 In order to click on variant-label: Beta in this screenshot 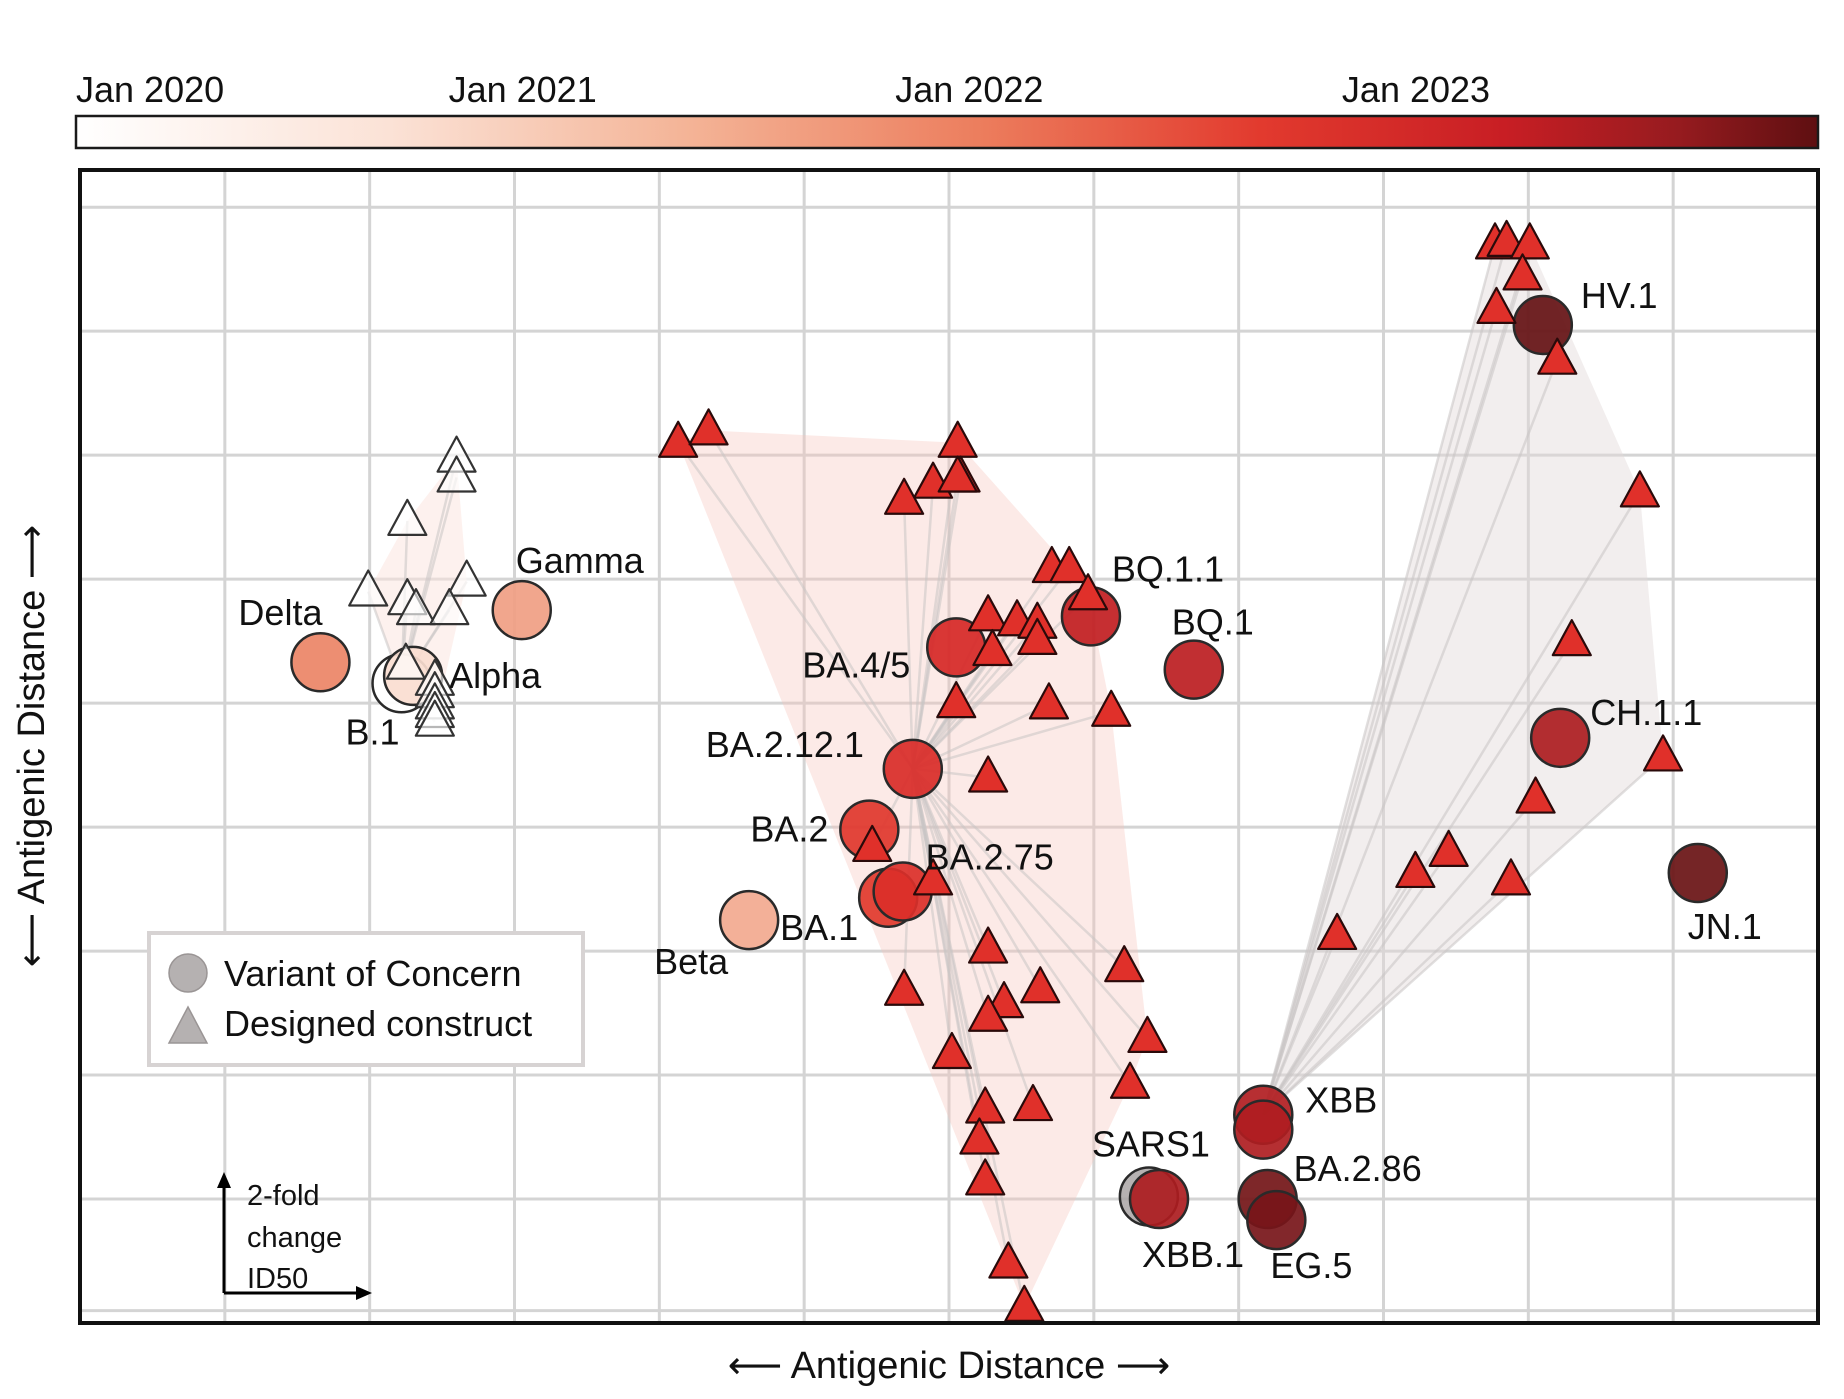, I will do `click(691, 961)`.